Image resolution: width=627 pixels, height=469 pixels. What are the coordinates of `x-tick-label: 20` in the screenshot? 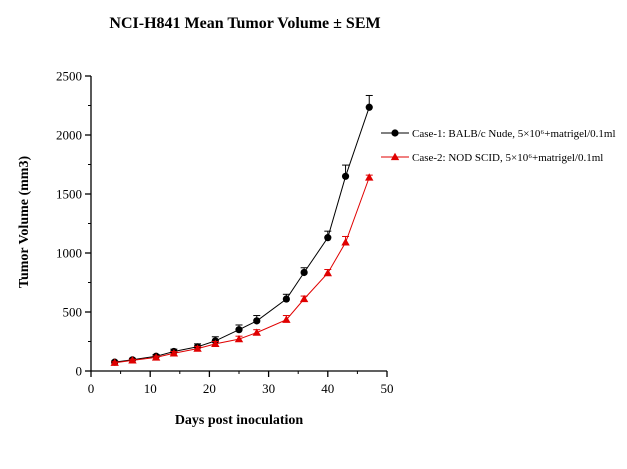 It's located at (209, 388).